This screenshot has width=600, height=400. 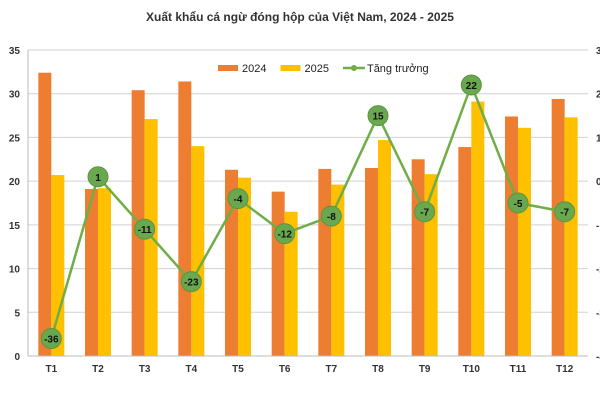 I want to click on y-left-tick-label: 25, so click(x=15, y=138).